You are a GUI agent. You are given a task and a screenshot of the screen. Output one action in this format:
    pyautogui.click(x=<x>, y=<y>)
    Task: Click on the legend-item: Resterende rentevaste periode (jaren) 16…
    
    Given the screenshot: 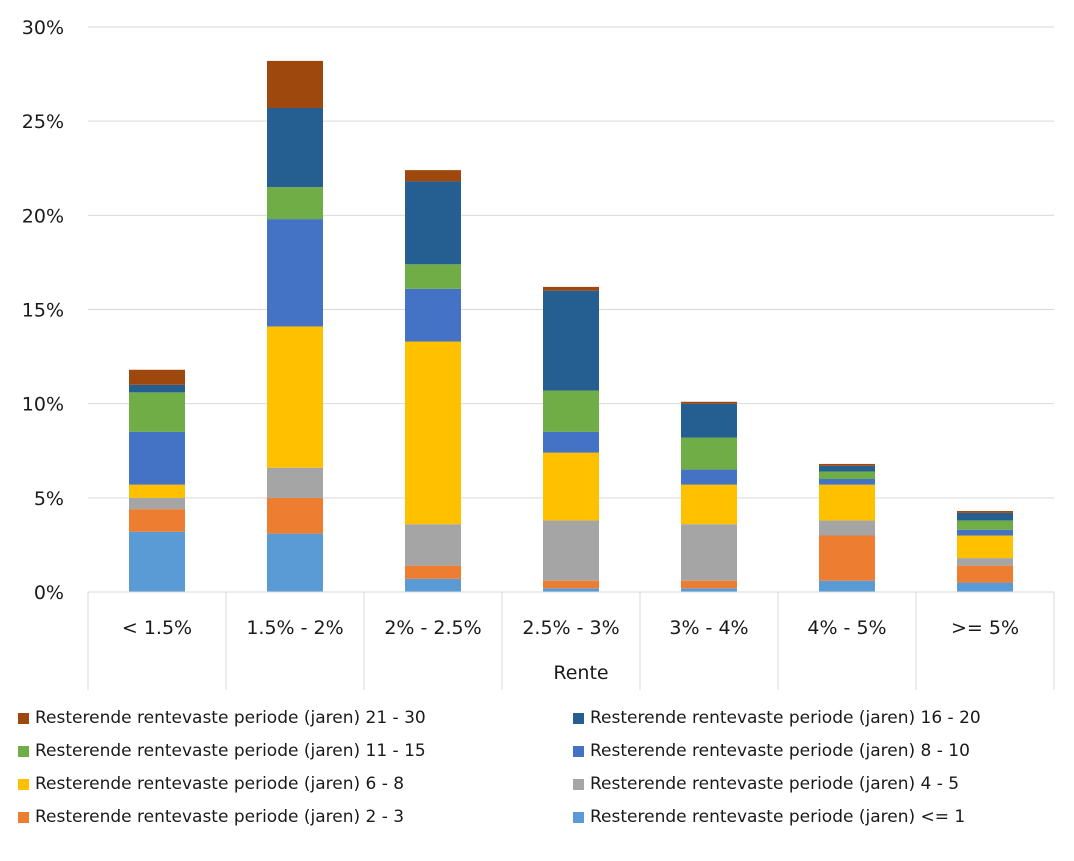 What is the action you would take?
    pyautogui.click(x=777, y=718)
    